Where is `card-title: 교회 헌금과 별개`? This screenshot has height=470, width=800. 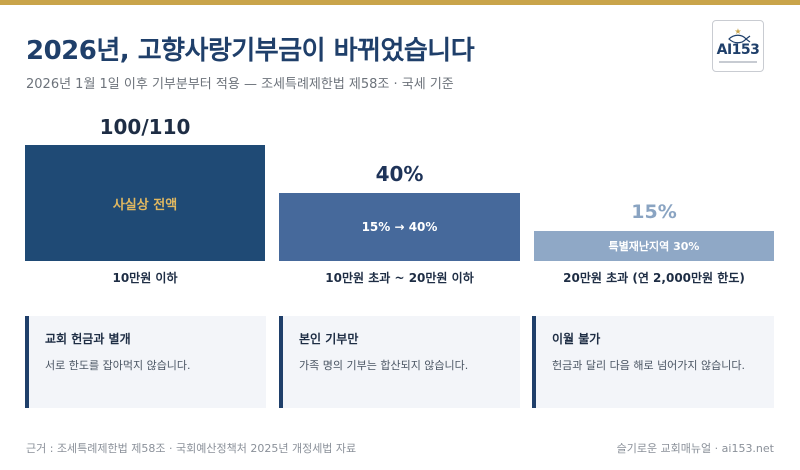
card-title: 교회 헌금과 별개 is located at coordinates (88, 339).